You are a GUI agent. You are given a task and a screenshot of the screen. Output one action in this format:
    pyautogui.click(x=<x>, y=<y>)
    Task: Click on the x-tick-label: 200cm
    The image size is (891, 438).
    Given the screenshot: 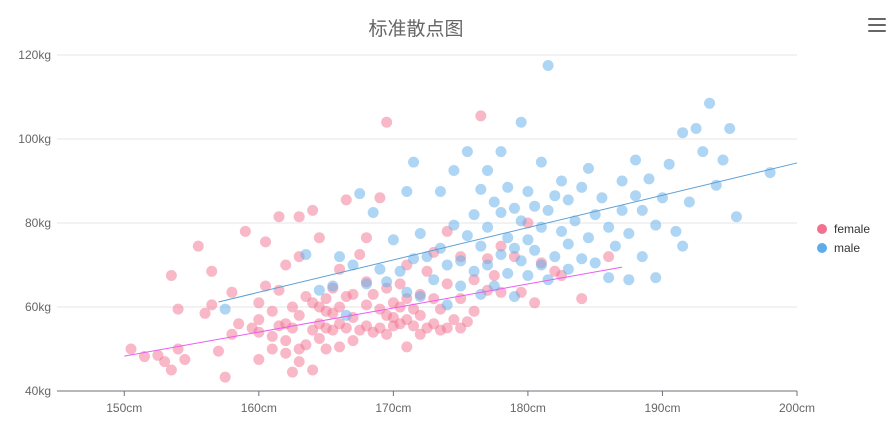 What is the action you would take?
    pyautogui.click(x=797, y=408)
    